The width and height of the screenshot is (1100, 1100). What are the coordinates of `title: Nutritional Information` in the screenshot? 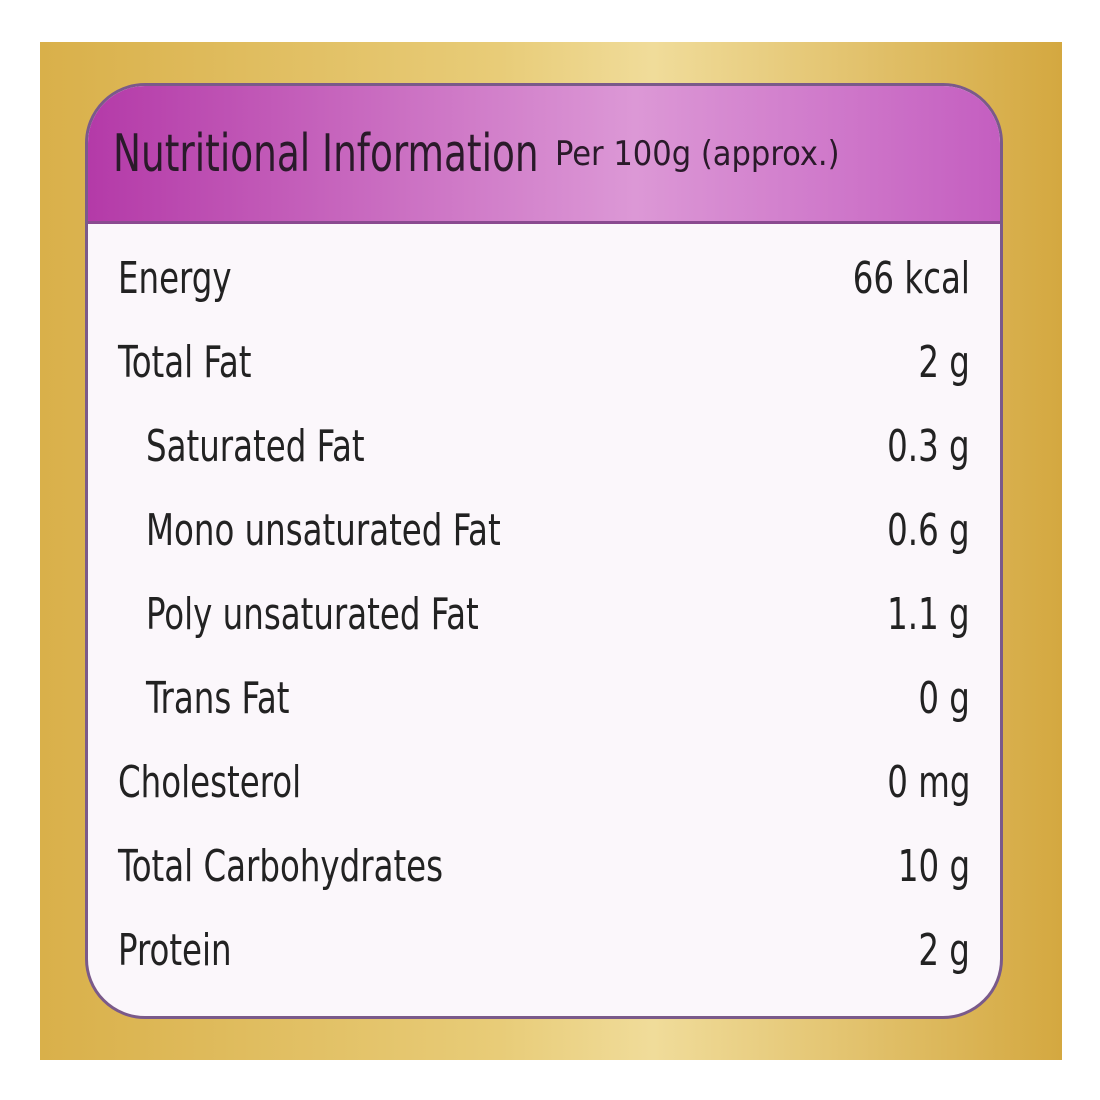 It's located at (326, 153).